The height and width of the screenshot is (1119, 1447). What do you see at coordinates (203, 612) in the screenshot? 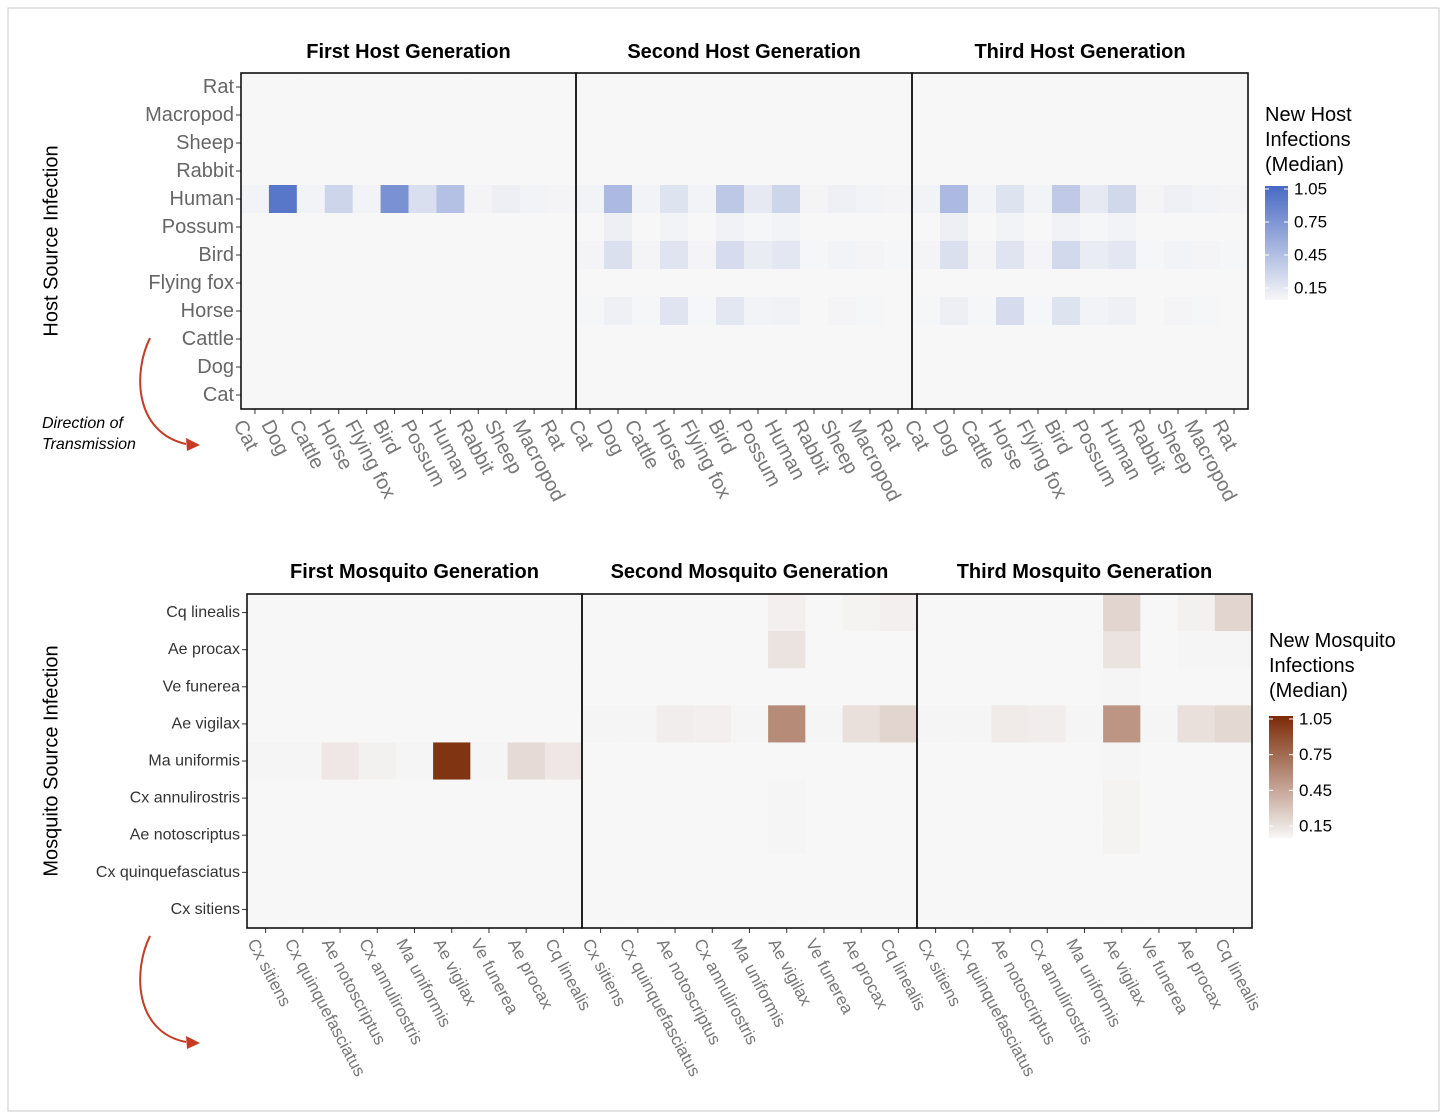
I see `row-label: Cq linealis` at bounding box center [203, 612].